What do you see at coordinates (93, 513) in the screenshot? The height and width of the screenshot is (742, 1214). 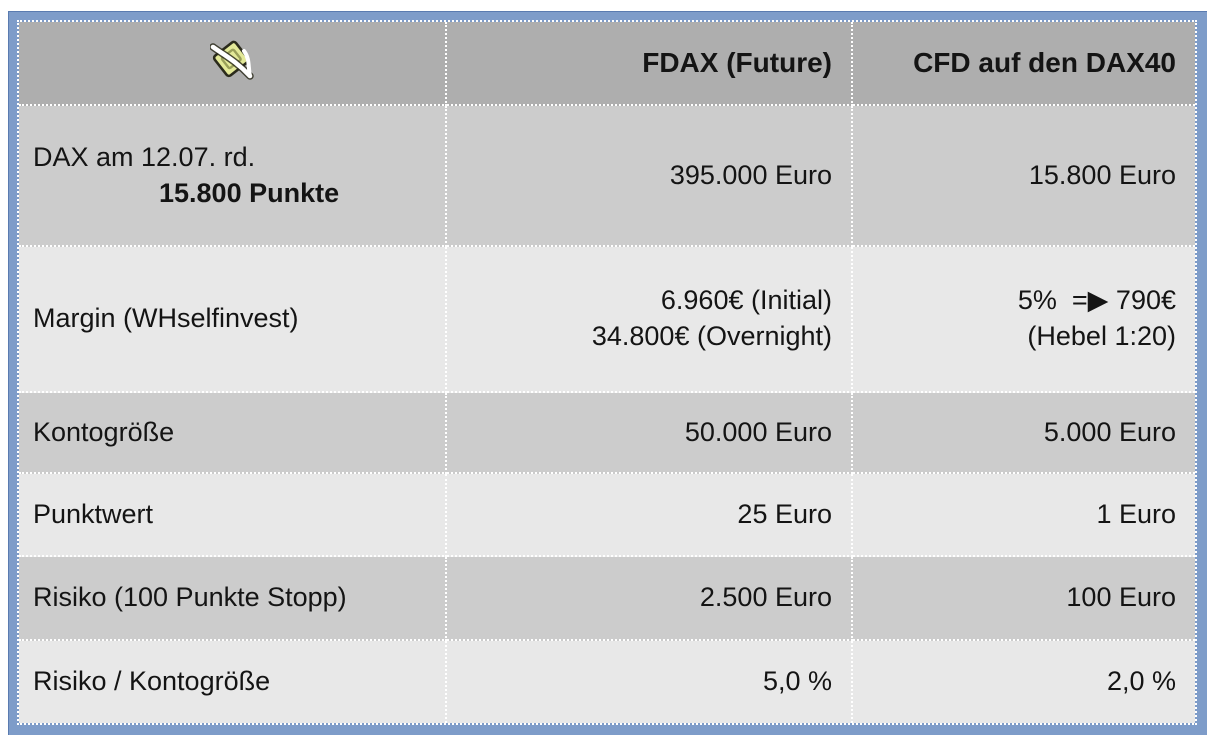 I see `punktwert-label: Punktwert` at bounding box center [93, 513].